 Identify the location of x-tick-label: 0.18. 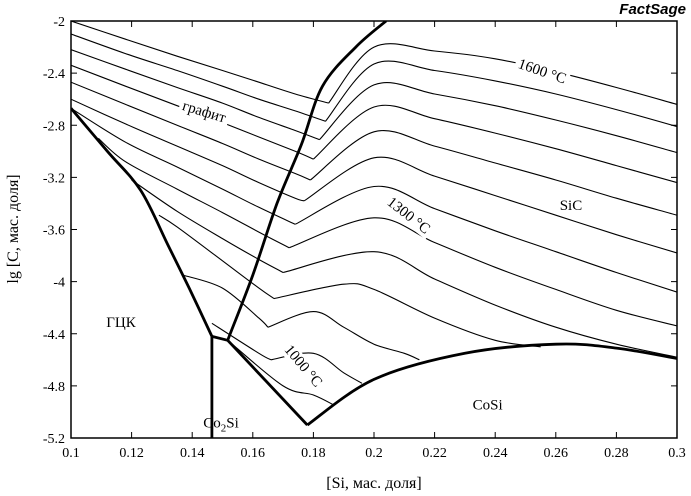
(313, 453).